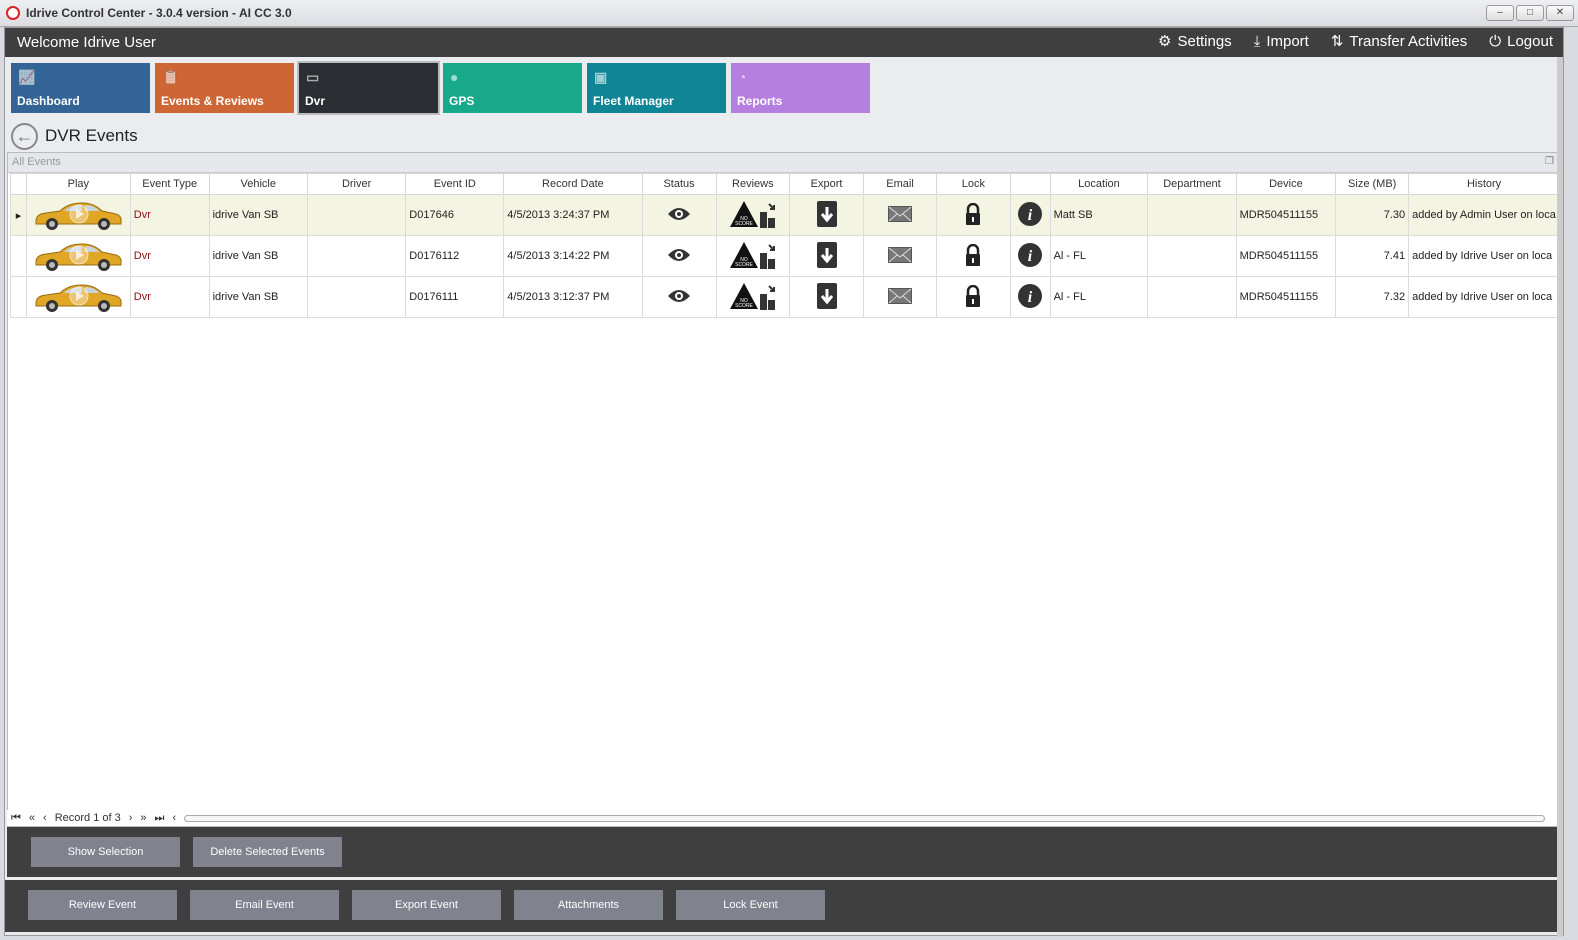 Image resolution: width=1578 pixels, height=940 pixels. What do you see at coordinates (656, 88) in the screenshot?
I see `tile-fleet-manager: ▣ Fleet Manager` at bounding box center [656, 88].